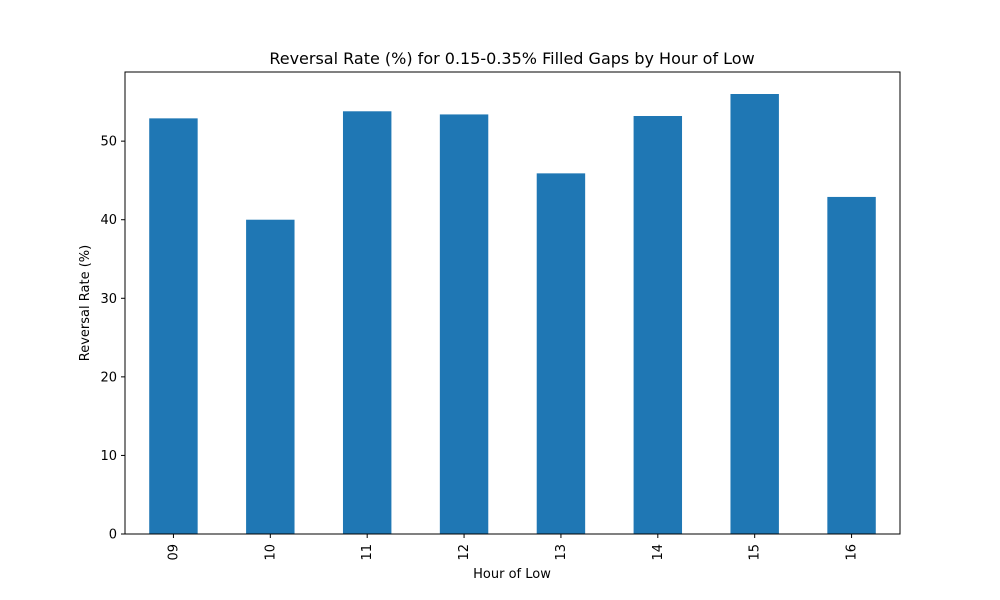  Describe the element at coordinates (512, 574) in the screenshot. I see `x-axis-label: Hour of Low` at that location.